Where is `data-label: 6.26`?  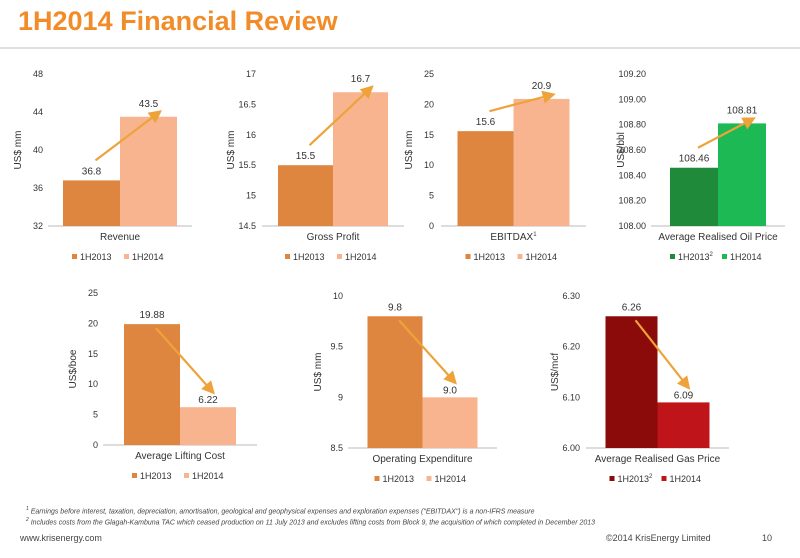
data-label: 6.26 is located at coordinates (632, 307).